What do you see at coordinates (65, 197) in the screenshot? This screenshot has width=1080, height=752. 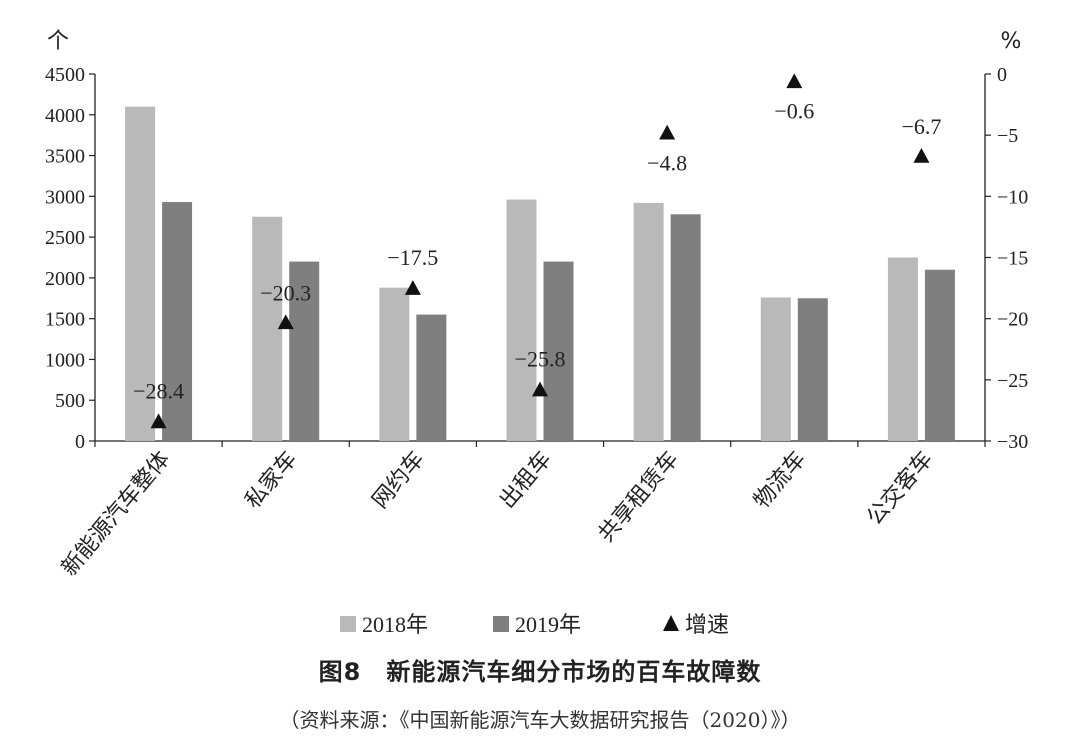 I see `left-tick-label: 3000` at bounding box center [65, 197].